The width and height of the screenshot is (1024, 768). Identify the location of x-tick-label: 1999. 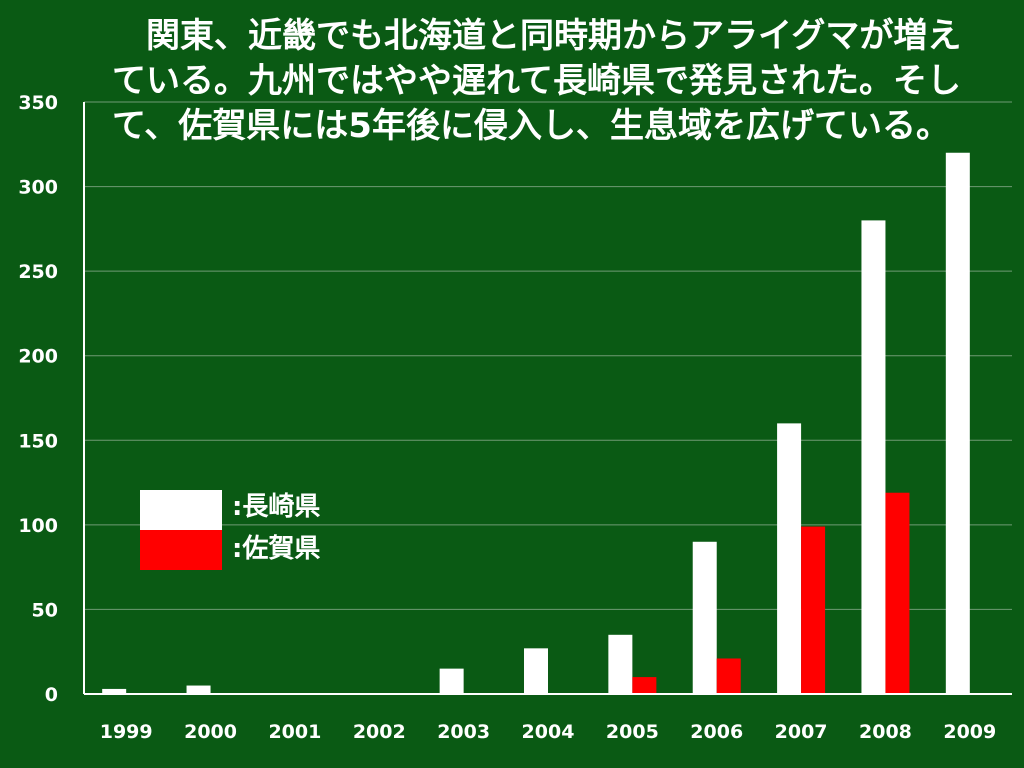
(126, 732).